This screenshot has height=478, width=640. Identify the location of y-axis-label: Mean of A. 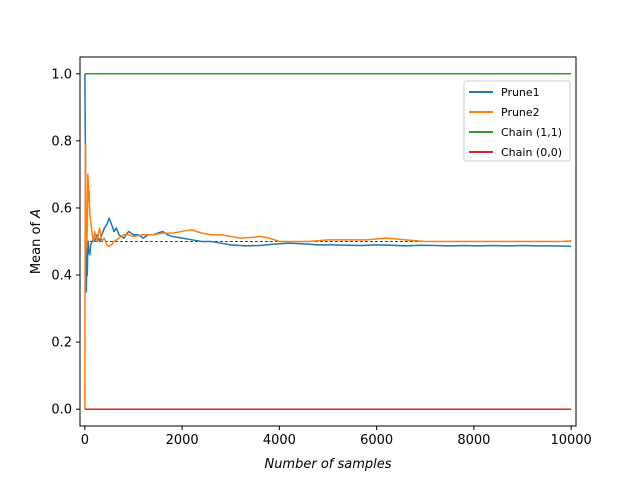
(36, 241).